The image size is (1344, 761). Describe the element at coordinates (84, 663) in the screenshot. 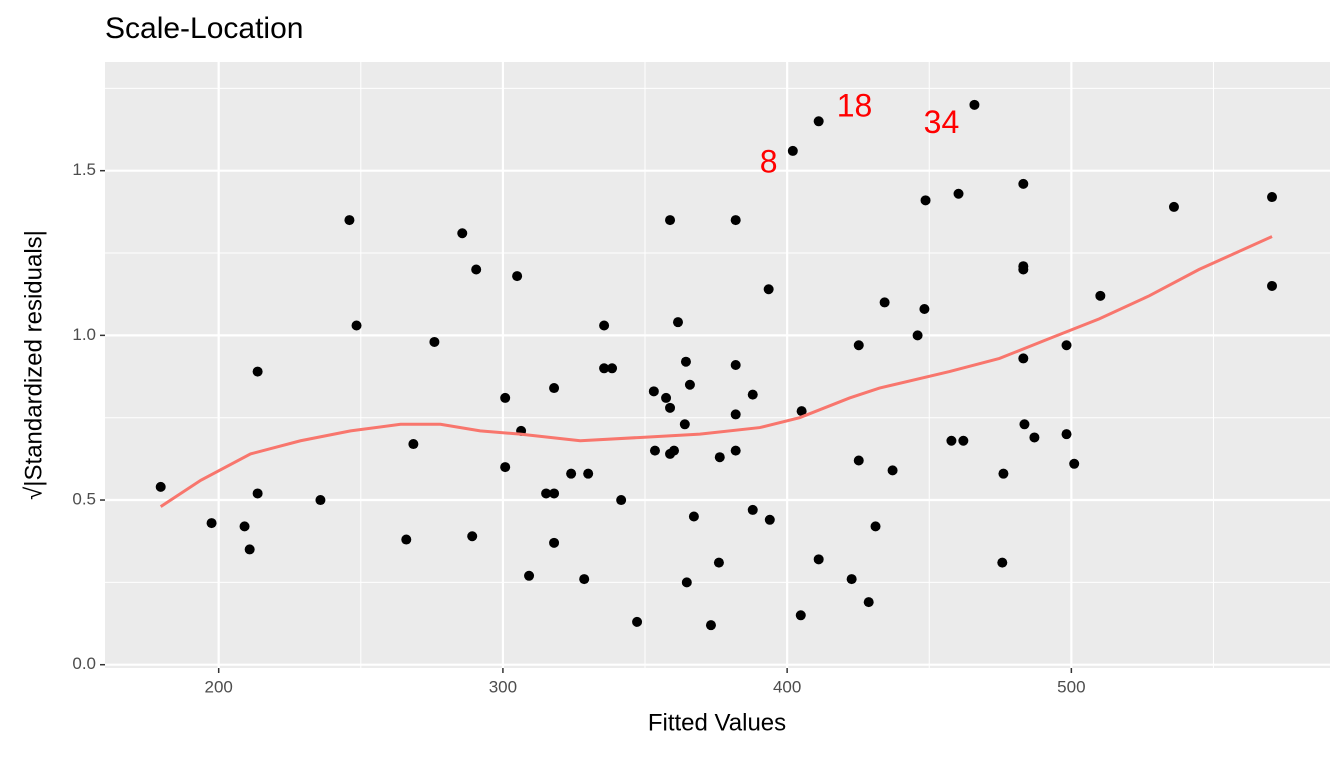

I see `y-tick-label: 0.0` at that location.